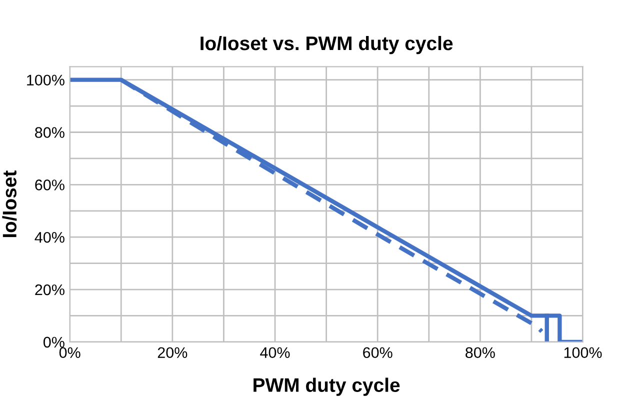 The width and height of the screenshot is (618, 417). I want to click on x-tick-label: 60%, so click(377, 352).